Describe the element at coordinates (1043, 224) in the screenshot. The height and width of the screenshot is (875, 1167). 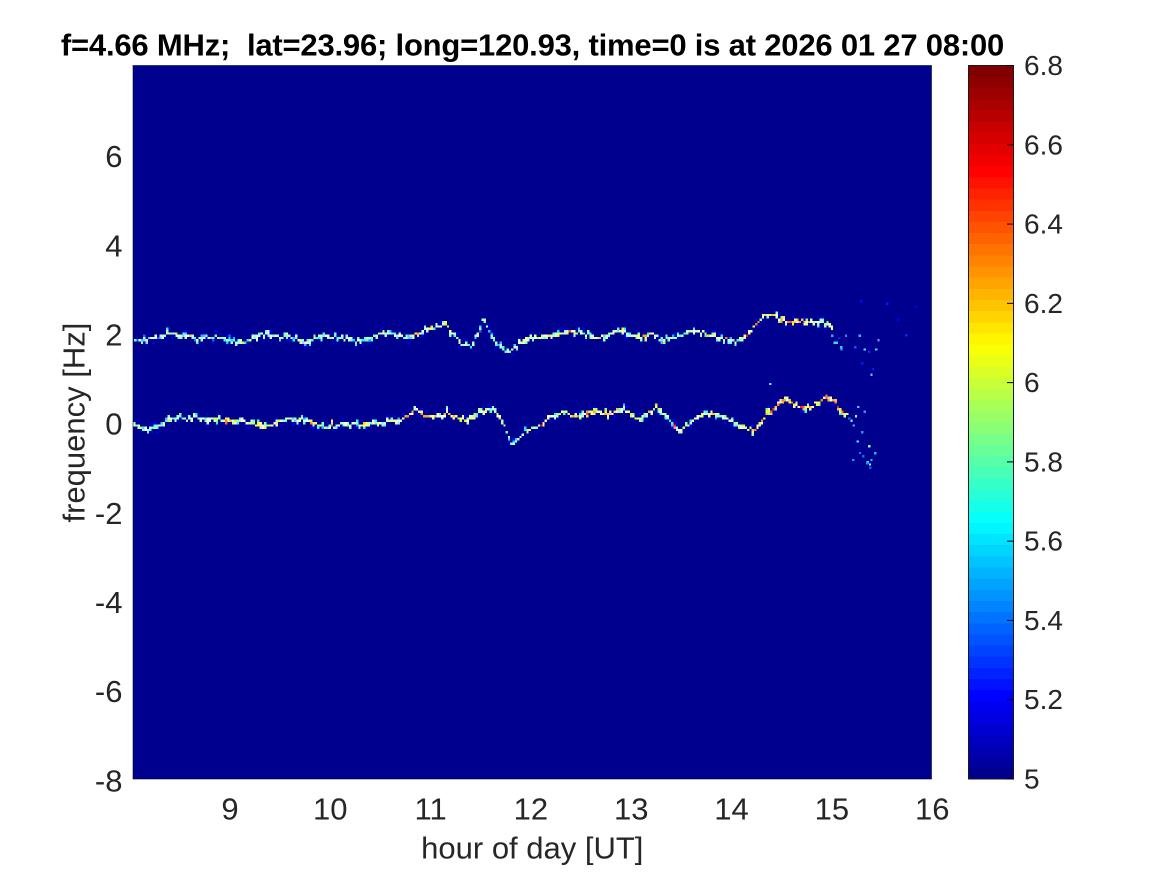
I see `svg-text: 6.4` at that location.